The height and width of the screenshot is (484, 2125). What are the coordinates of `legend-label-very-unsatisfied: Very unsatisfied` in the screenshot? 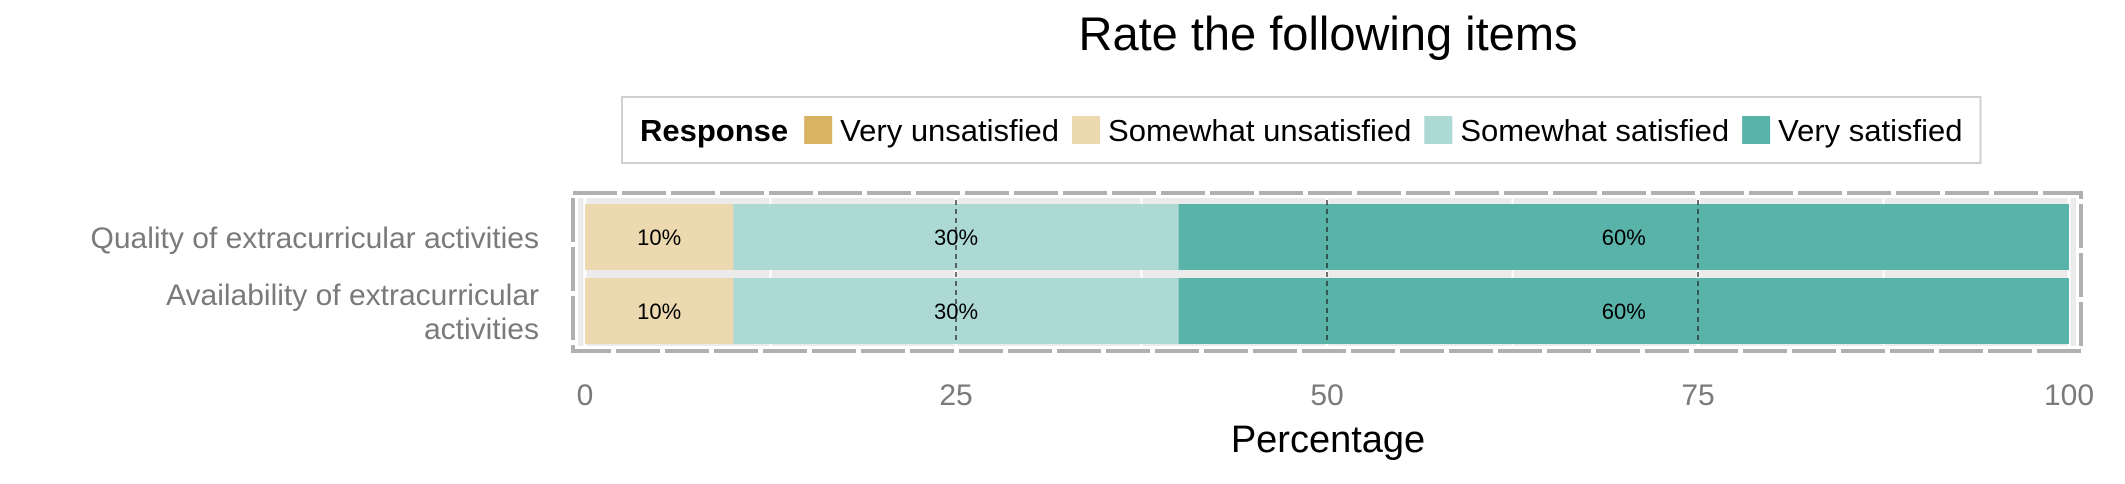 It's located at (949, 130).